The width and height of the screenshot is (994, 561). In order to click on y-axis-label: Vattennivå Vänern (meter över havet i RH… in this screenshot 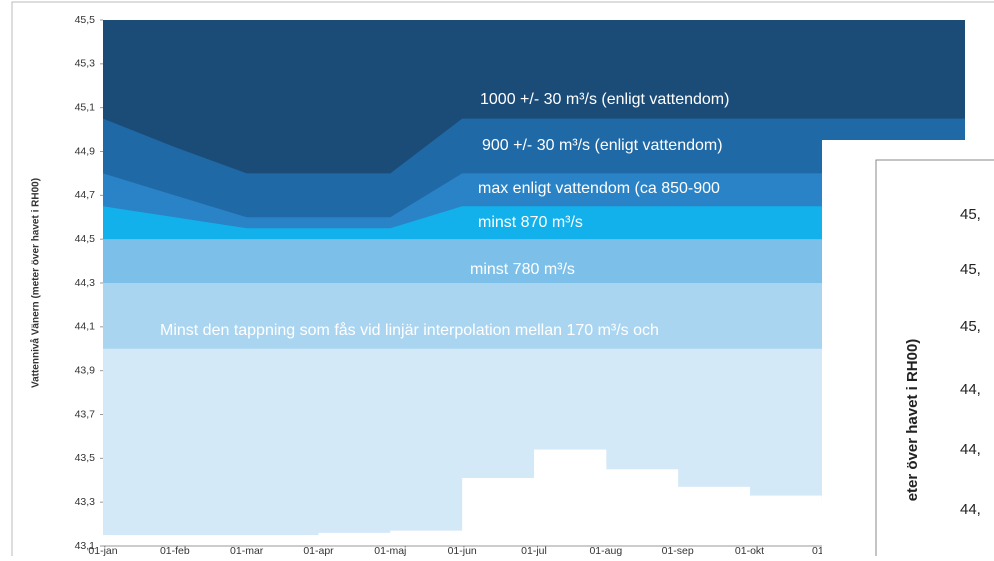, I will do `click(36, 283)`.